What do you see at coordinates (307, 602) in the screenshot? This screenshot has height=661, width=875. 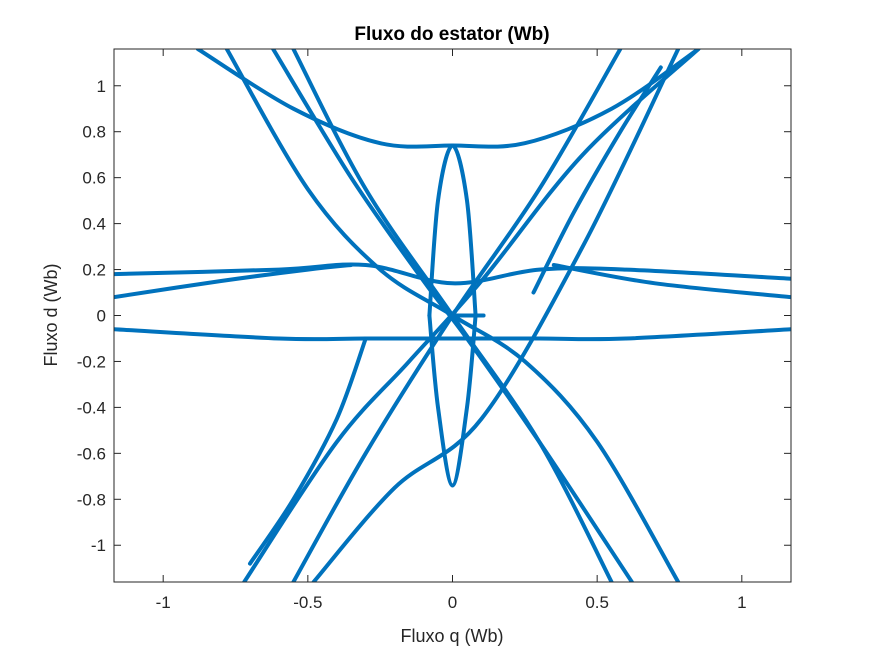 I see `x-tick-label: -0.5` at bounding box center [307, 602].